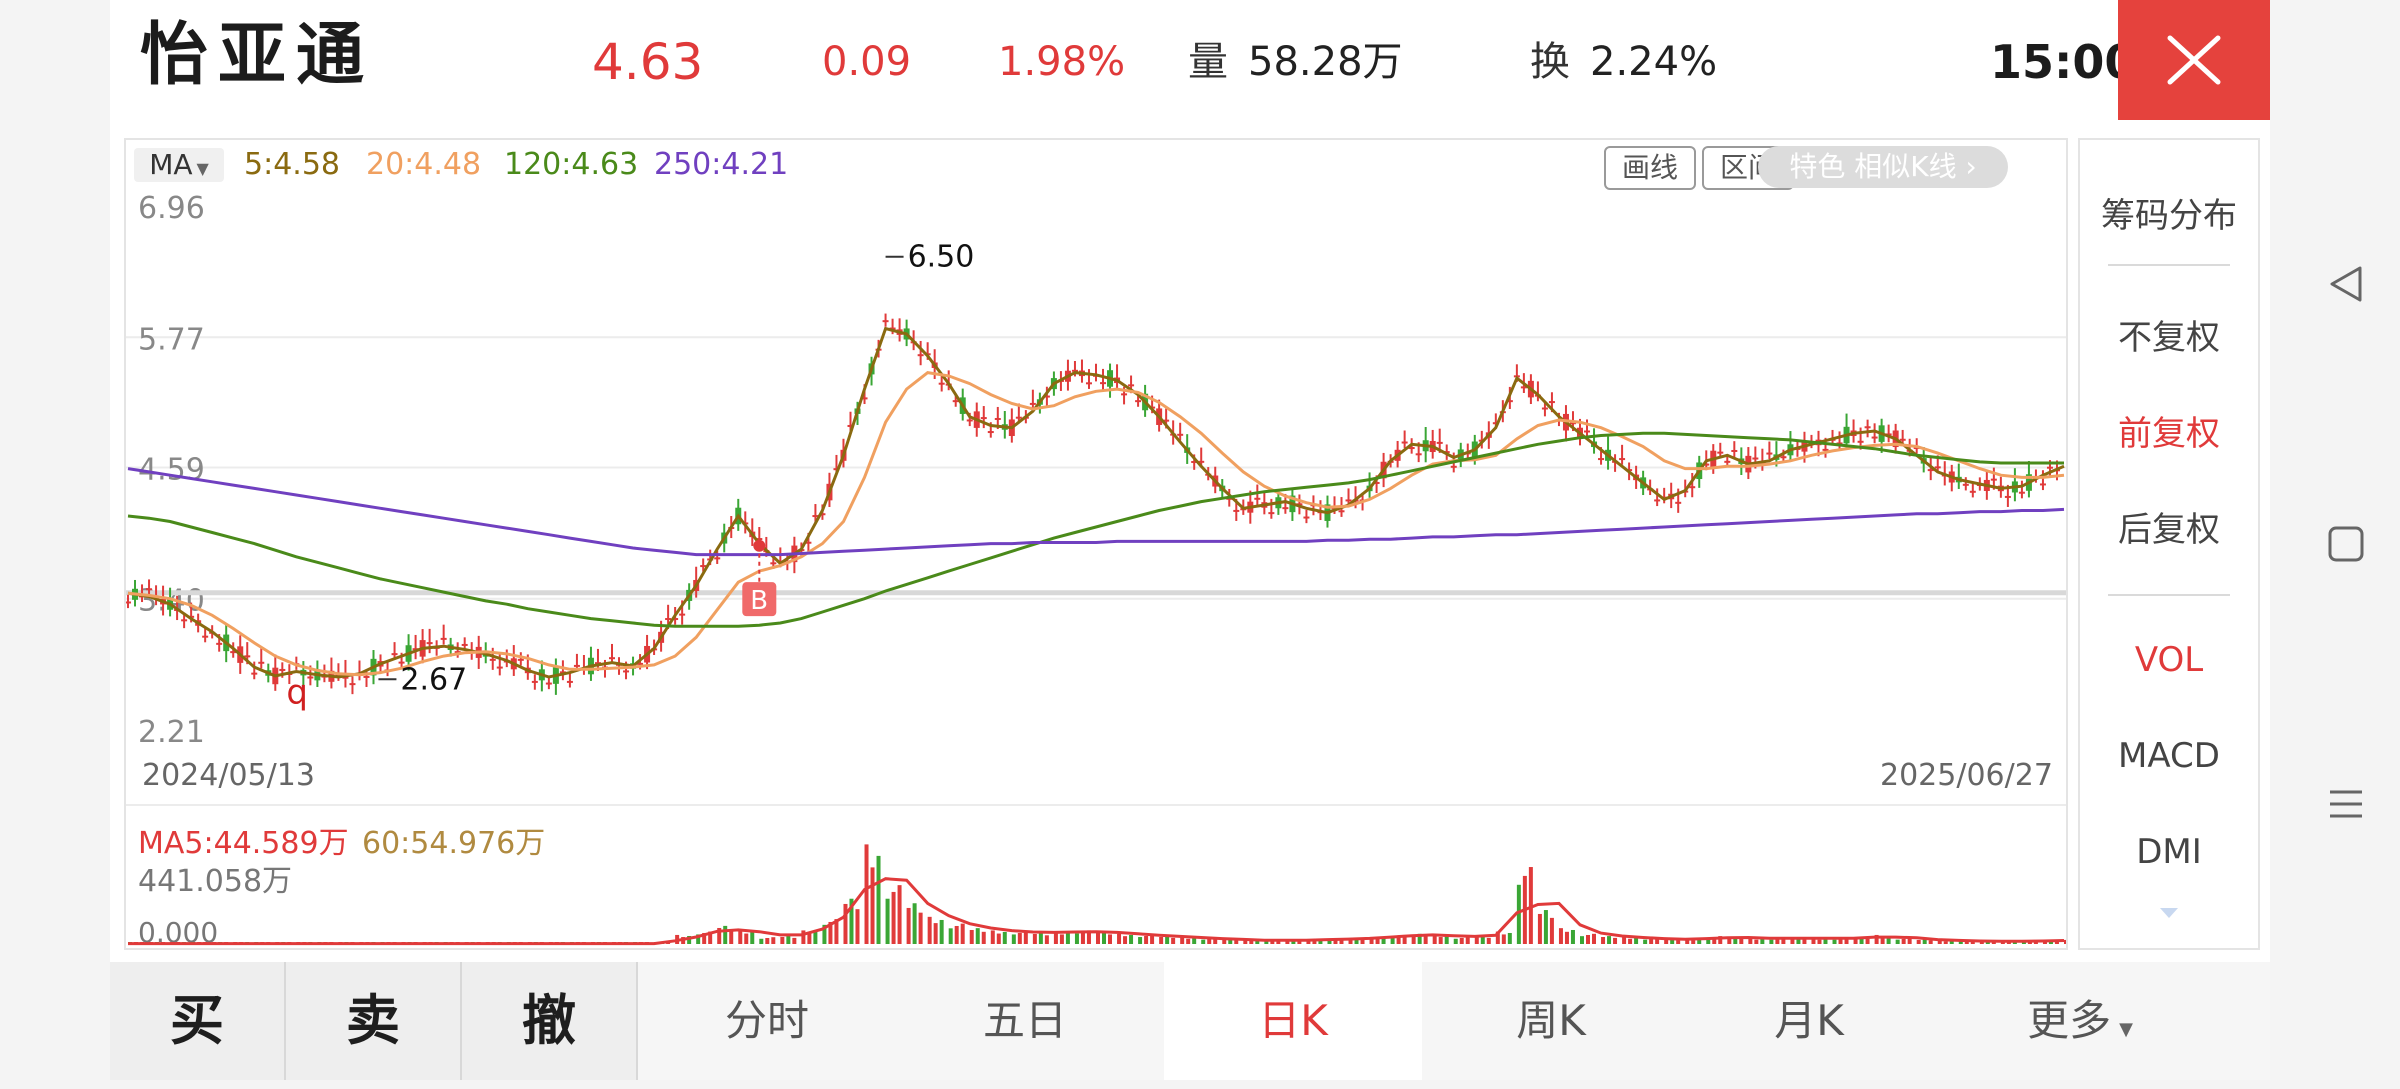 The image size is (2400, 1089). Describe the element at coordinates (2169, 434) in the screenshot. I see `forward-adjust-item: 前复权` at that location.